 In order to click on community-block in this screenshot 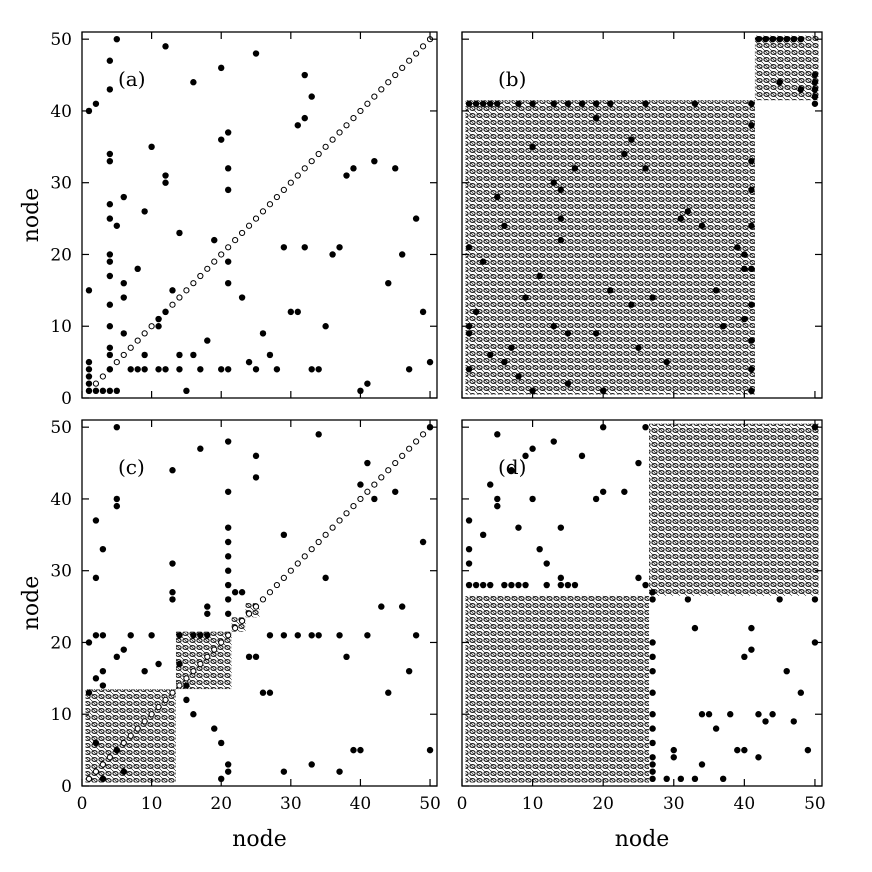, I will do `click(610, 247)`.